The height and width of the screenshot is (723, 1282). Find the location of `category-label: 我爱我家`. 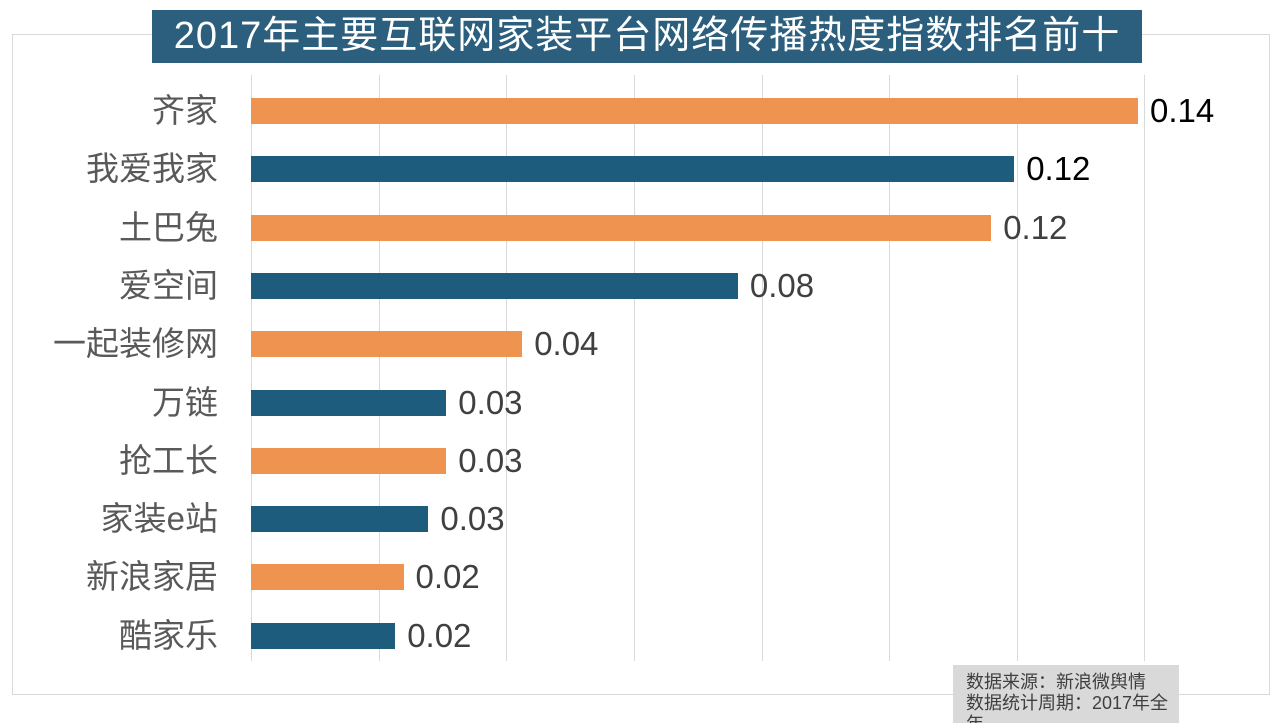

category-label: 我爱我家 is located at coordinates (152, 169).